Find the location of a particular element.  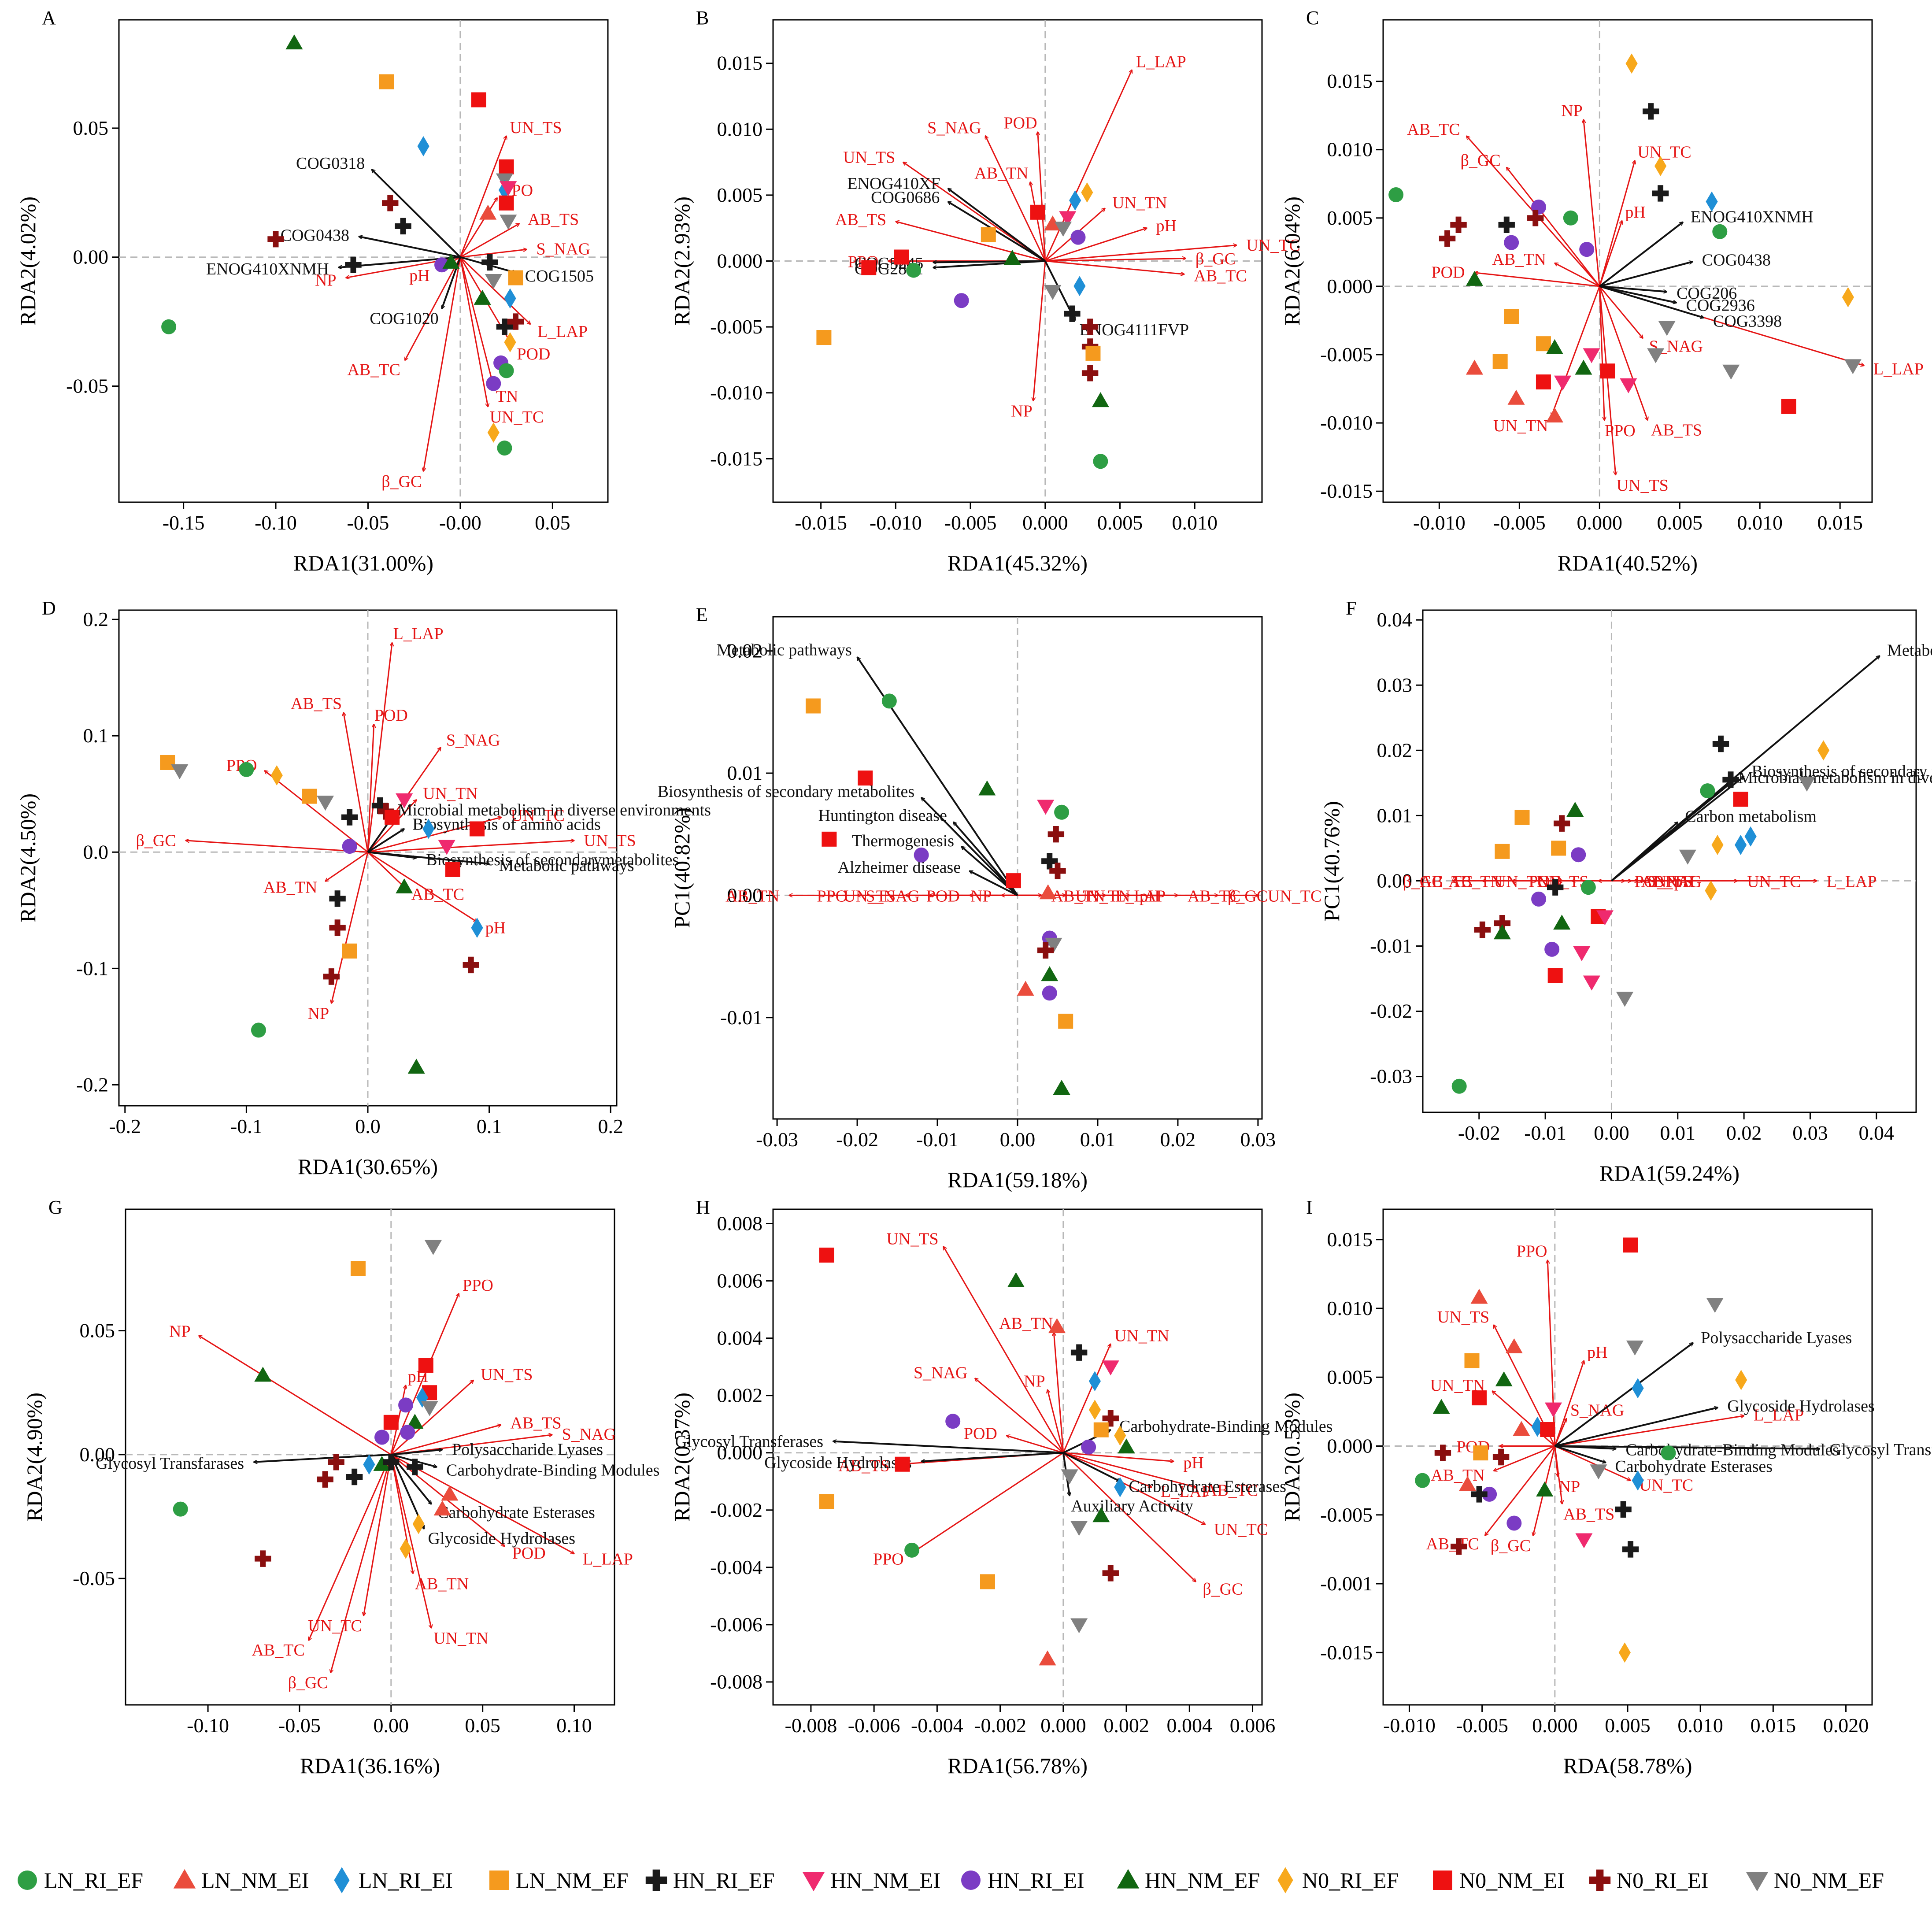

env-factor-label: UN_TS is located at coordinates (536, 128).